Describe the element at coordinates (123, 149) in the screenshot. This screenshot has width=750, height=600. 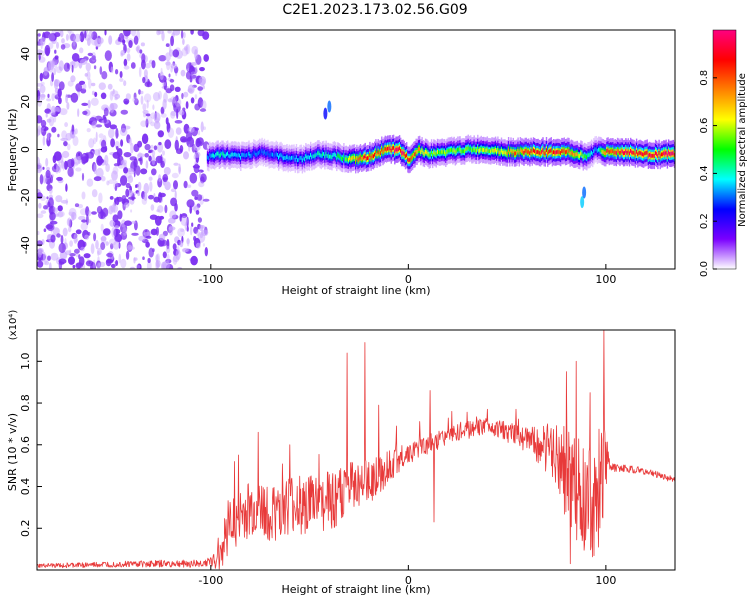
I see `spectrogram-noise-region` at that location.